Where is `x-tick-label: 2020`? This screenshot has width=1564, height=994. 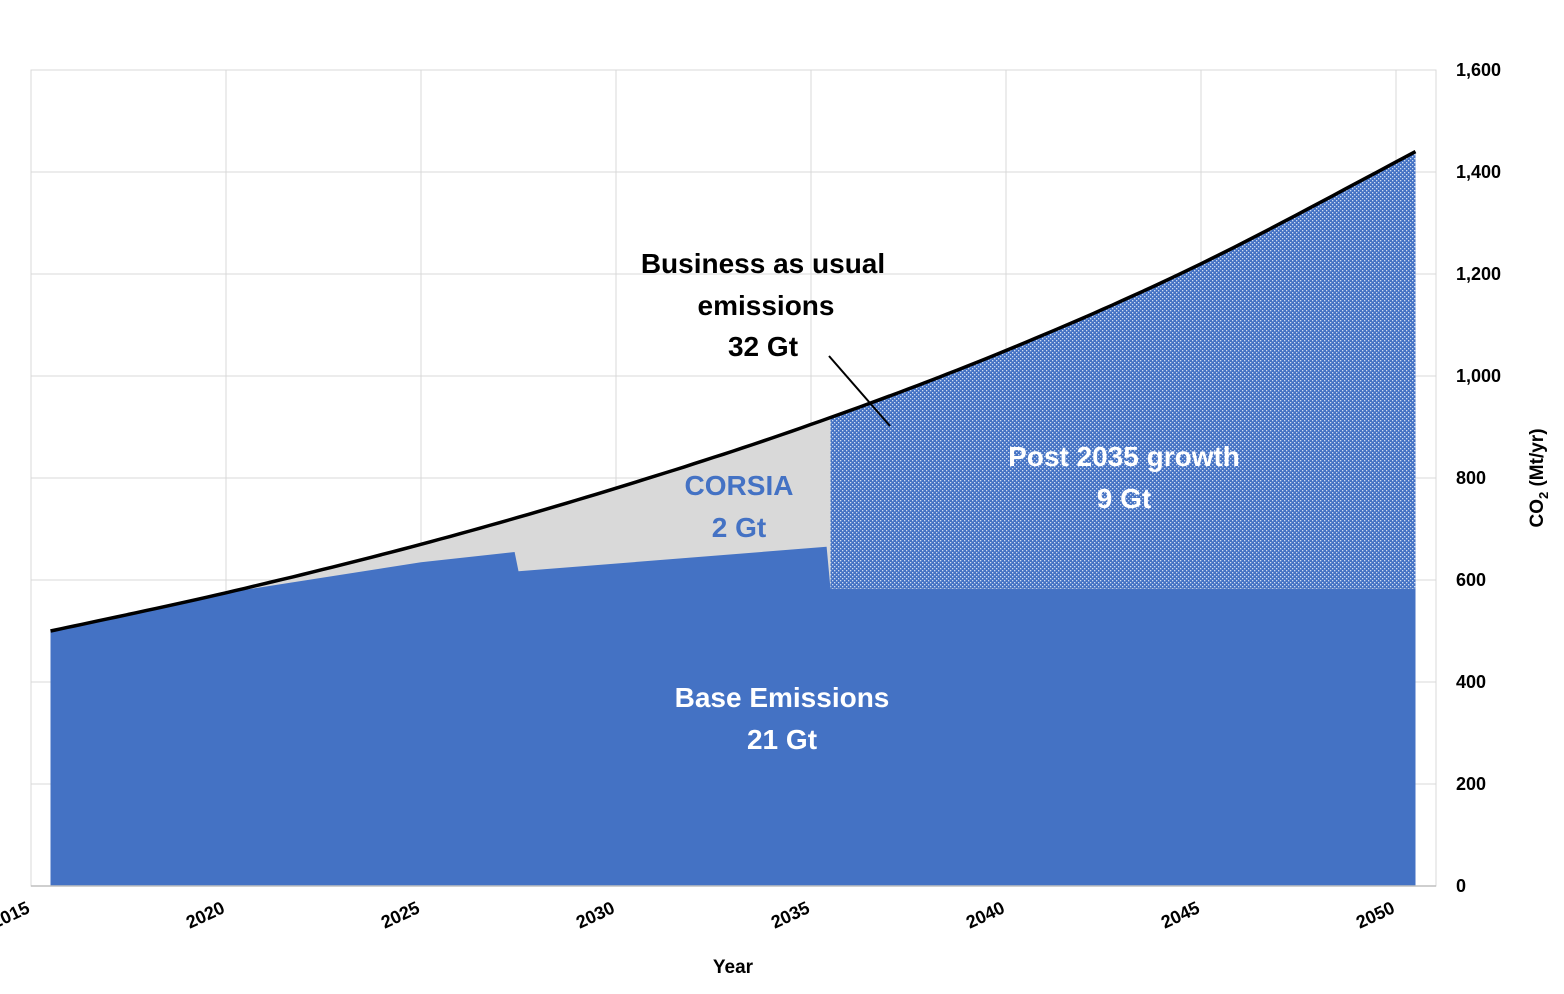
x-tick-label: 2020 is located at coordinates (205, 914).